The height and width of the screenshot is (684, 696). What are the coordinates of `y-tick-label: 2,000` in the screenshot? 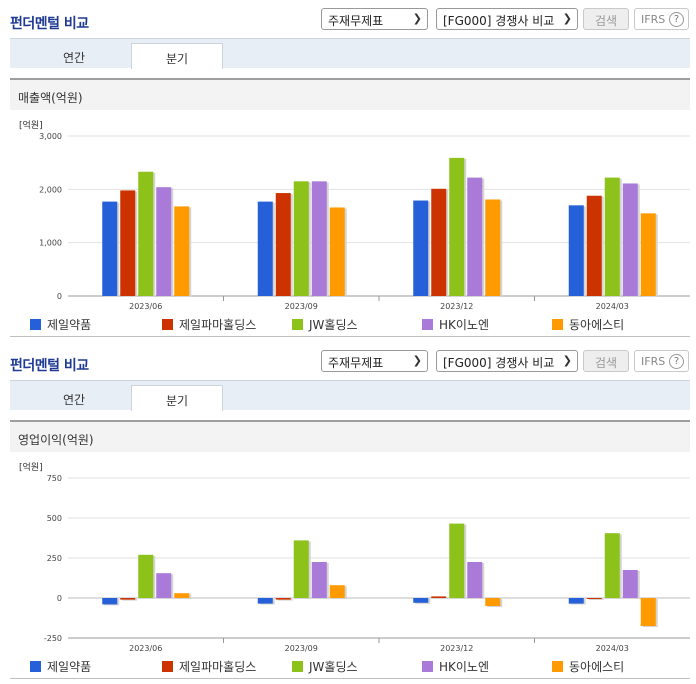 It's located at (50, 189).